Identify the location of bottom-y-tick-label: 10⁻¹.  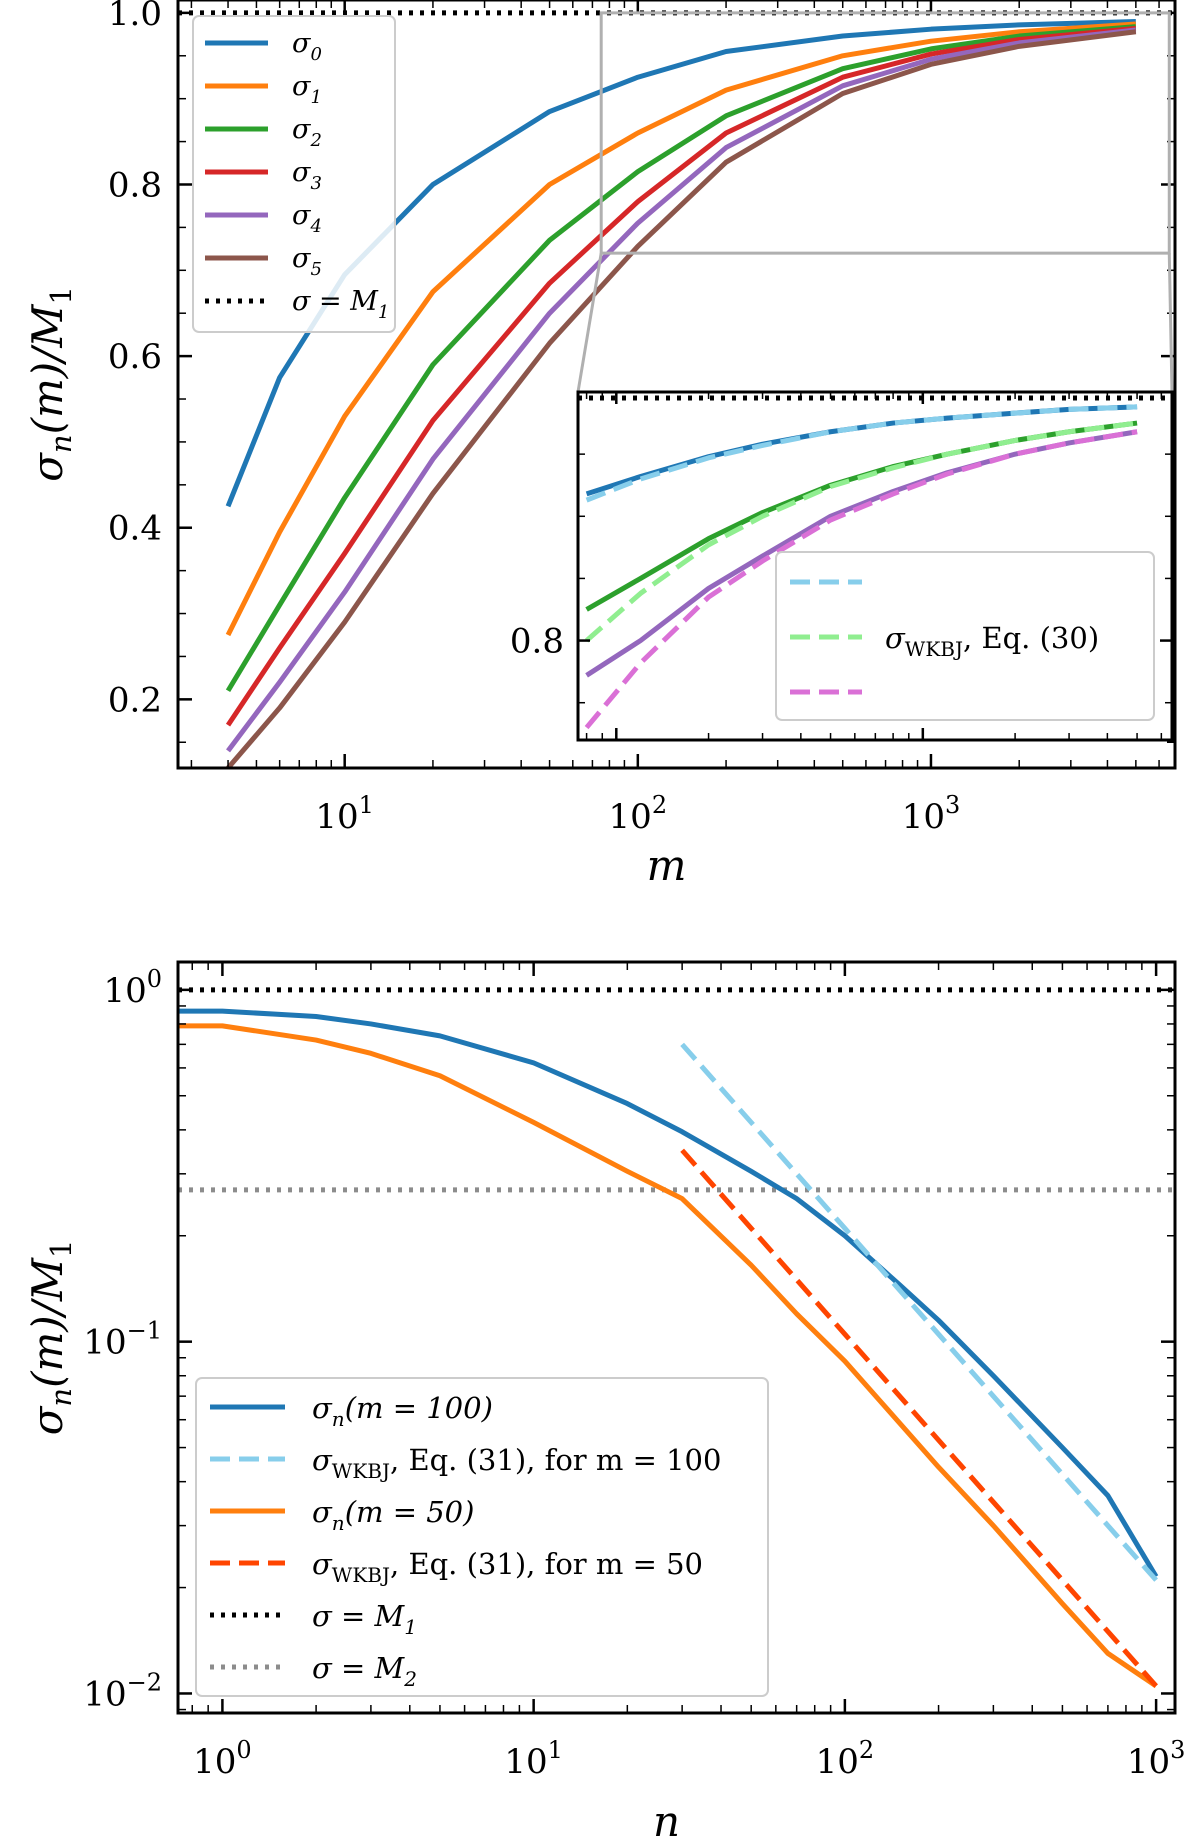
(122, 1340).